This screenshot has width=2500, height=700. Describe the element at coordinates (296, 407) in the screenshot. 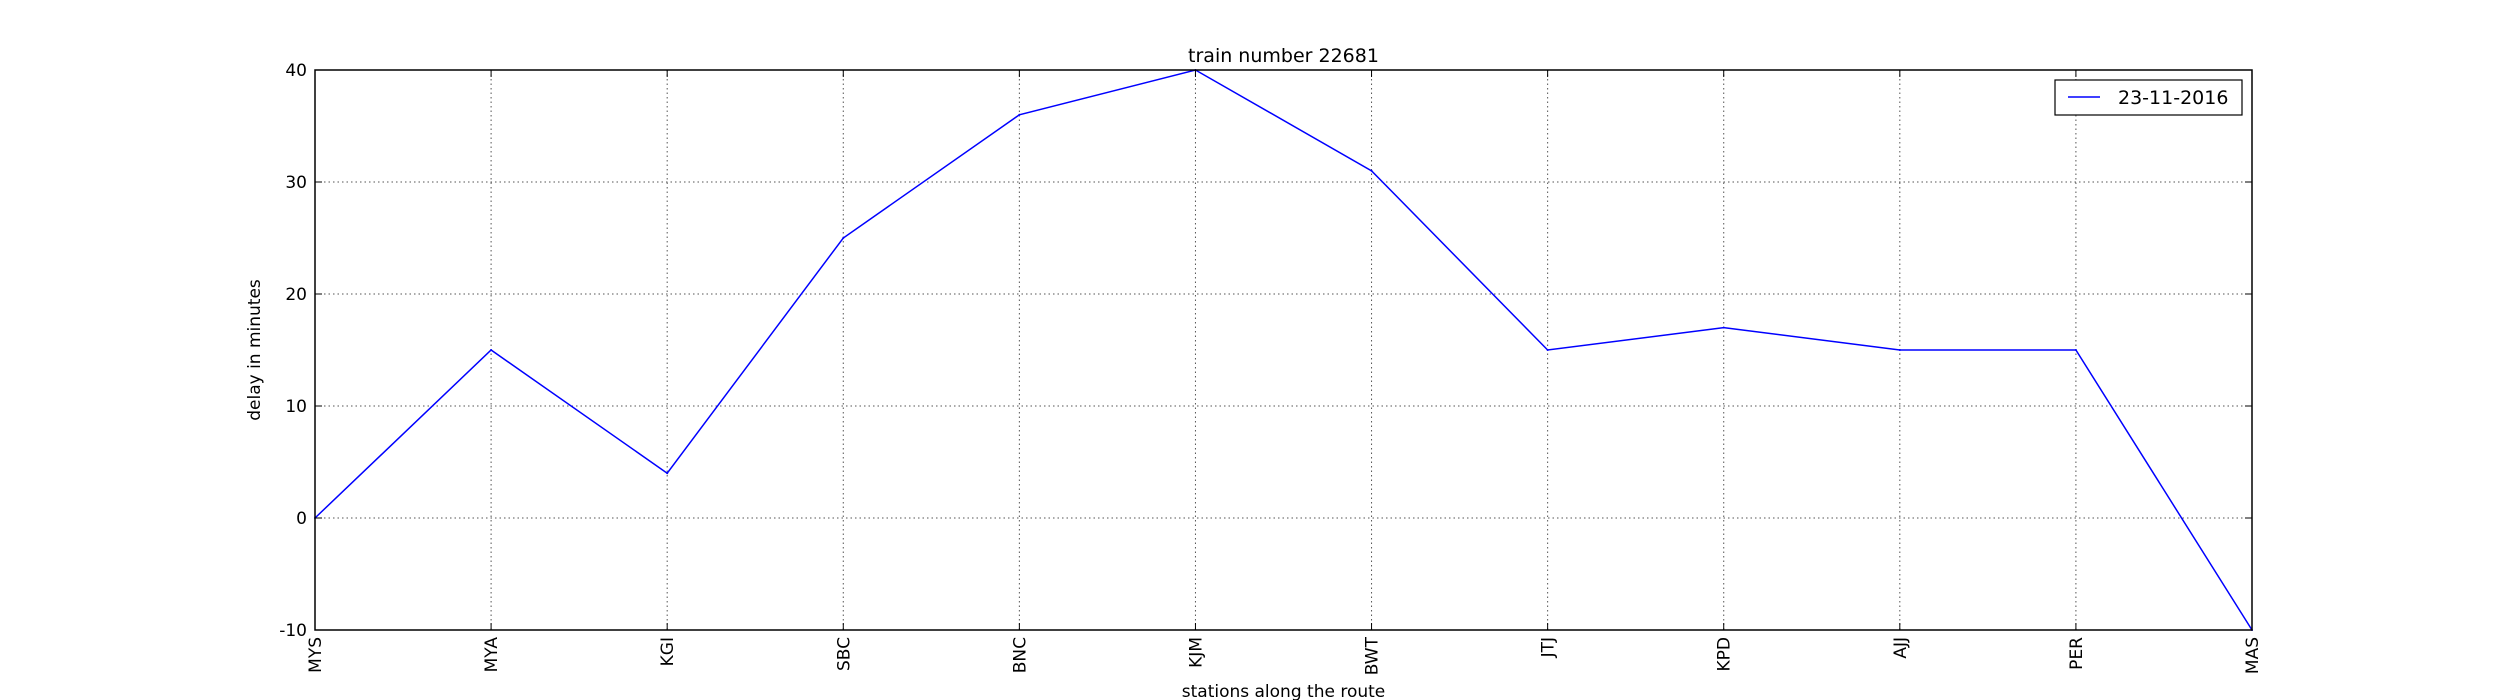

I see `y-tick-label: 10` at that location.